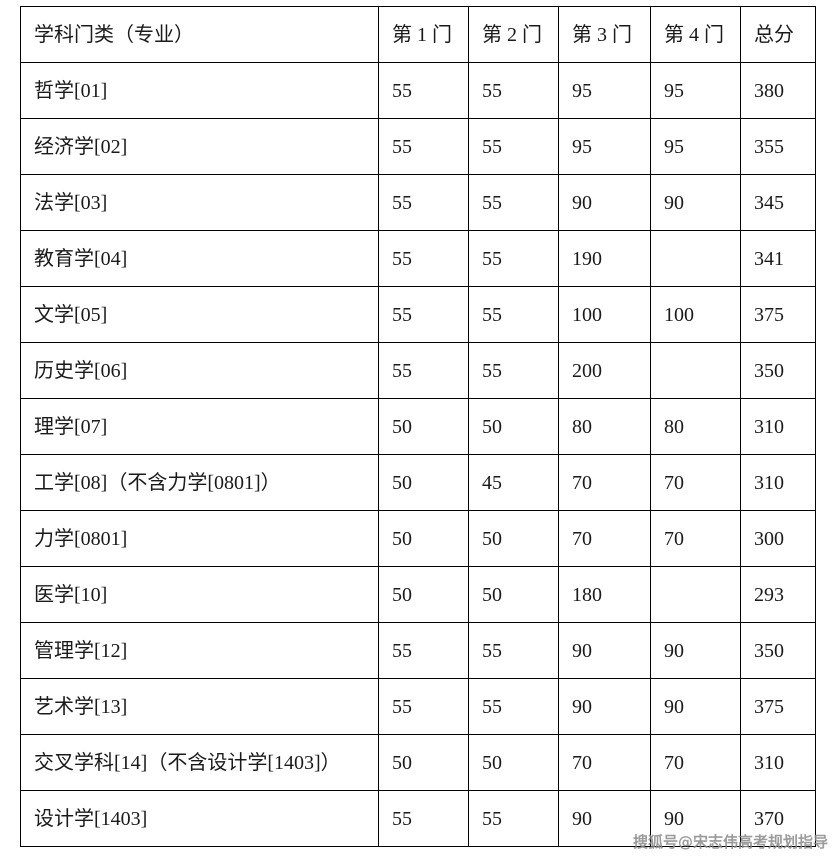  Describe the element at coordinates (199, 650) in the screenshot. I see `cell-subject: 管理学[12]` at that location.